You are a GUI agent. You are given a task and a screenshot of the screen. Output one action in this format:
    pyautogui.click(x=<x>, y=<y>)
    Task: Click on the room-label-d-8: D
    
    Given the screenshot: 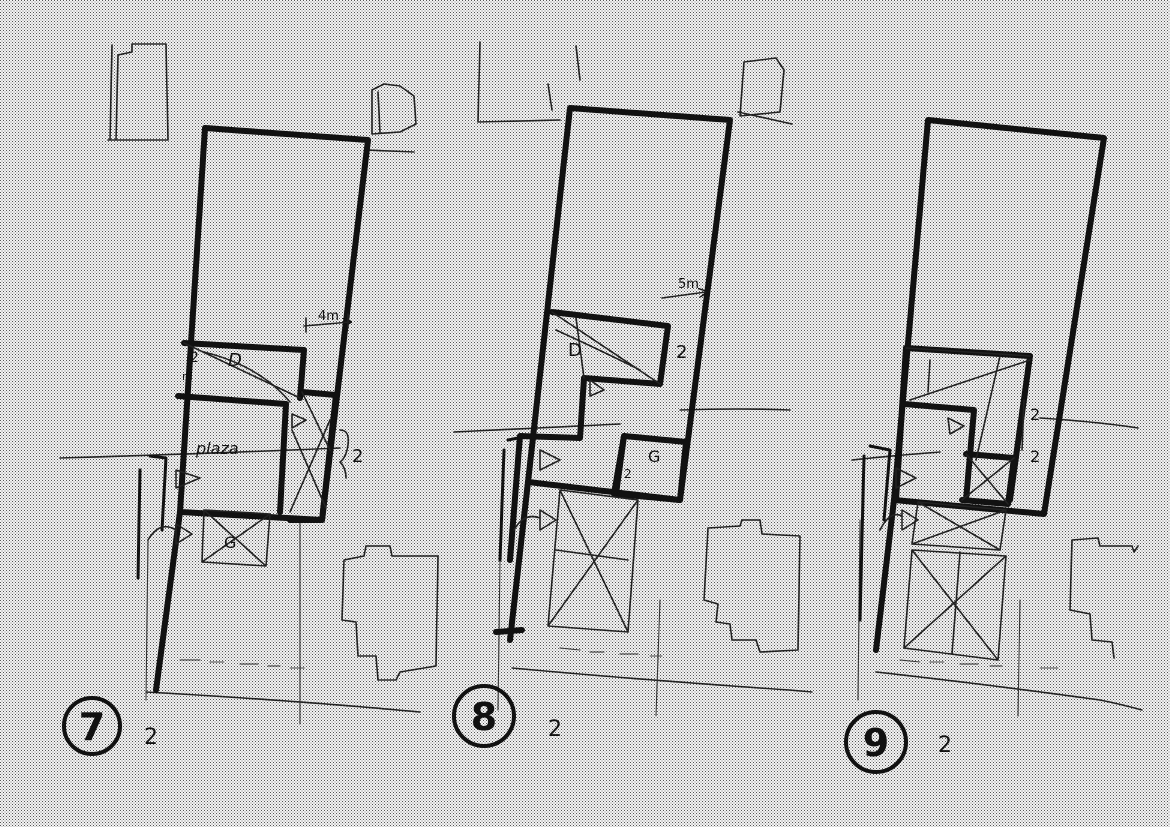 What is the action you would take?
    pyautogui.click(x=575, y=350)
    